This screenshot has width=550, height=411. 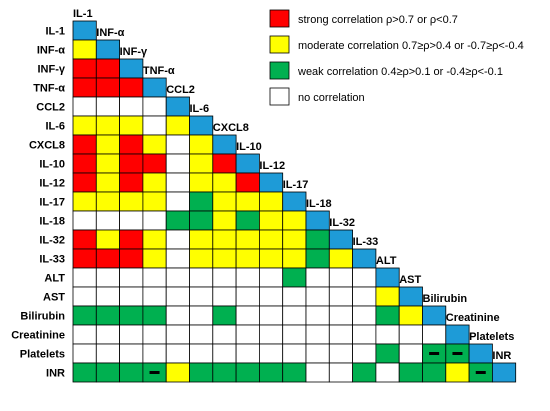 I want to click on cell-il-17-ccl2, so click(x=177, y=201).